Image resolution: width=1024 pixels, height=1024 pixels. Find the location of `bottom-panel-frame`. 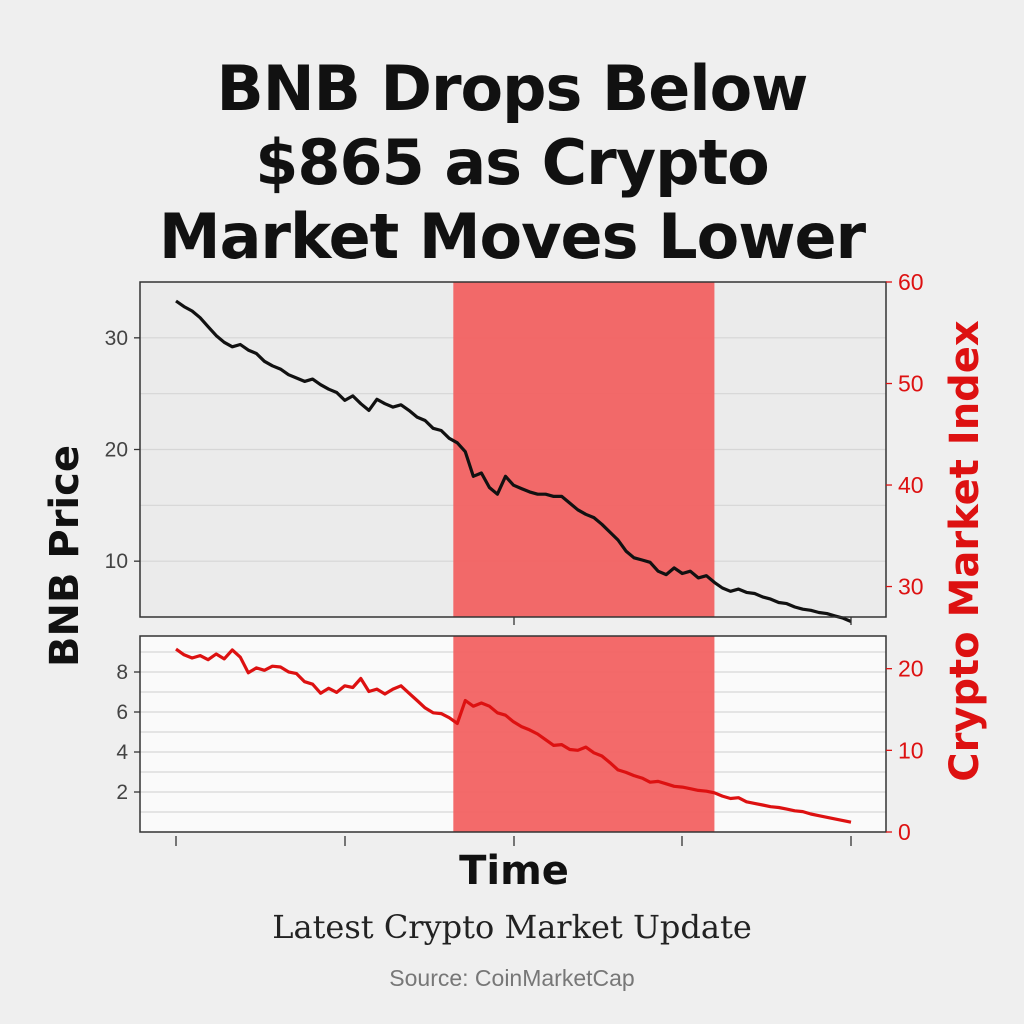

bottom-panel-frame is located at coordinates (513, 734).